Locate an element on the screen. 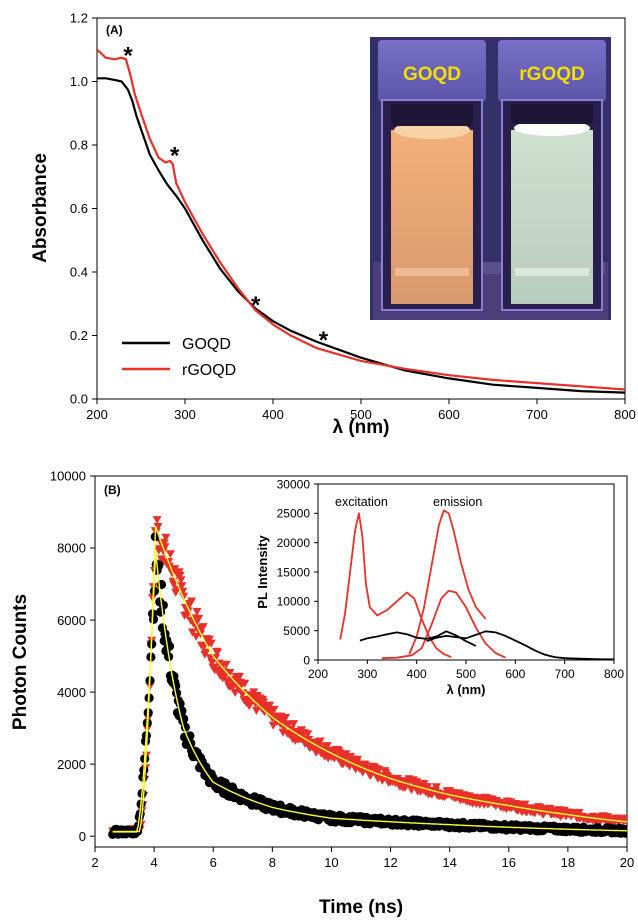  panel-a-x-axis-label: λ (nm) is located at coordinates (361, 427).